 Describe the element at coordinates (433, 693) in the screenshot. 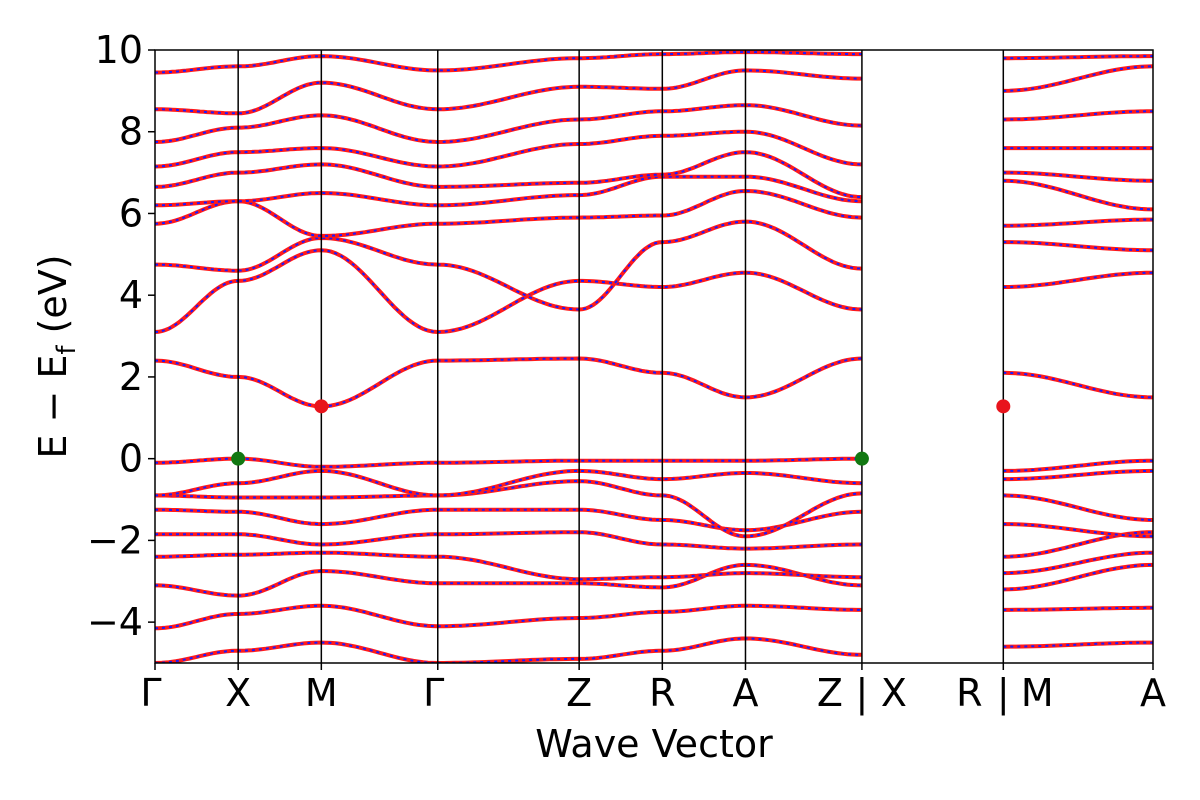

I see `x-tick-label-3: Γ` at that location.